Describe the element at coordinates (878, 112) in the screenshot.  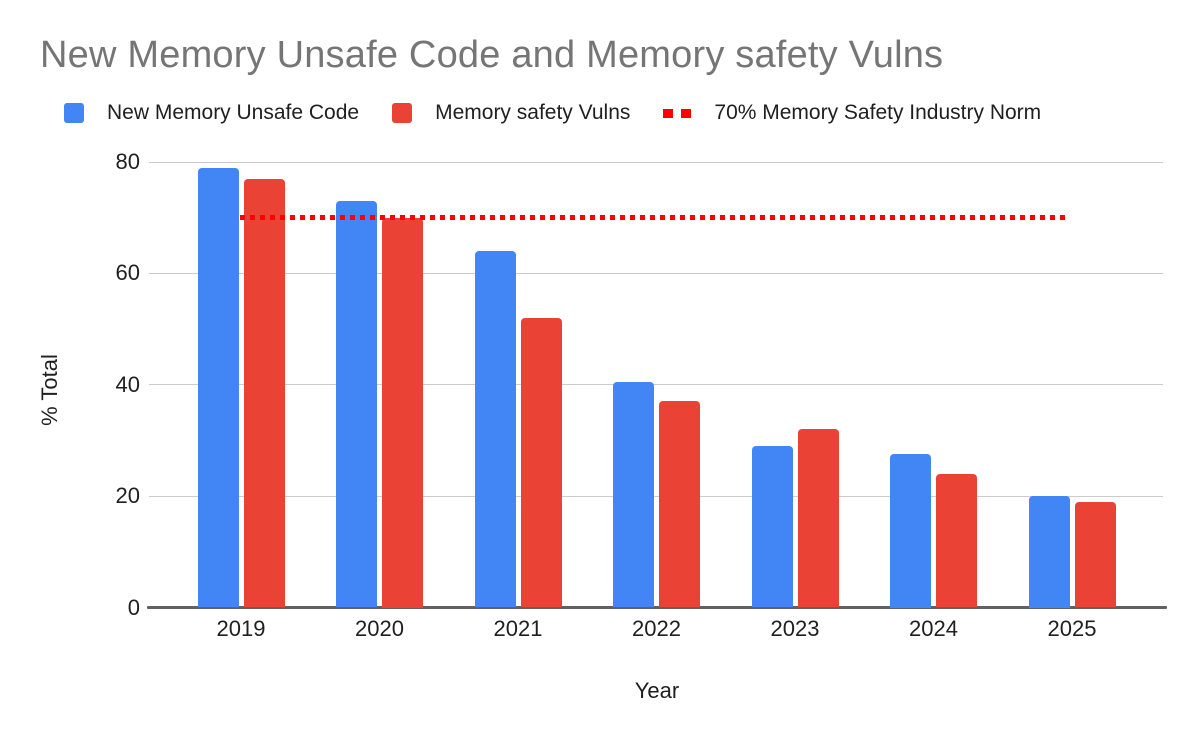
I see `legend-label: 70% Memory Safety Industry Norm` at that location.